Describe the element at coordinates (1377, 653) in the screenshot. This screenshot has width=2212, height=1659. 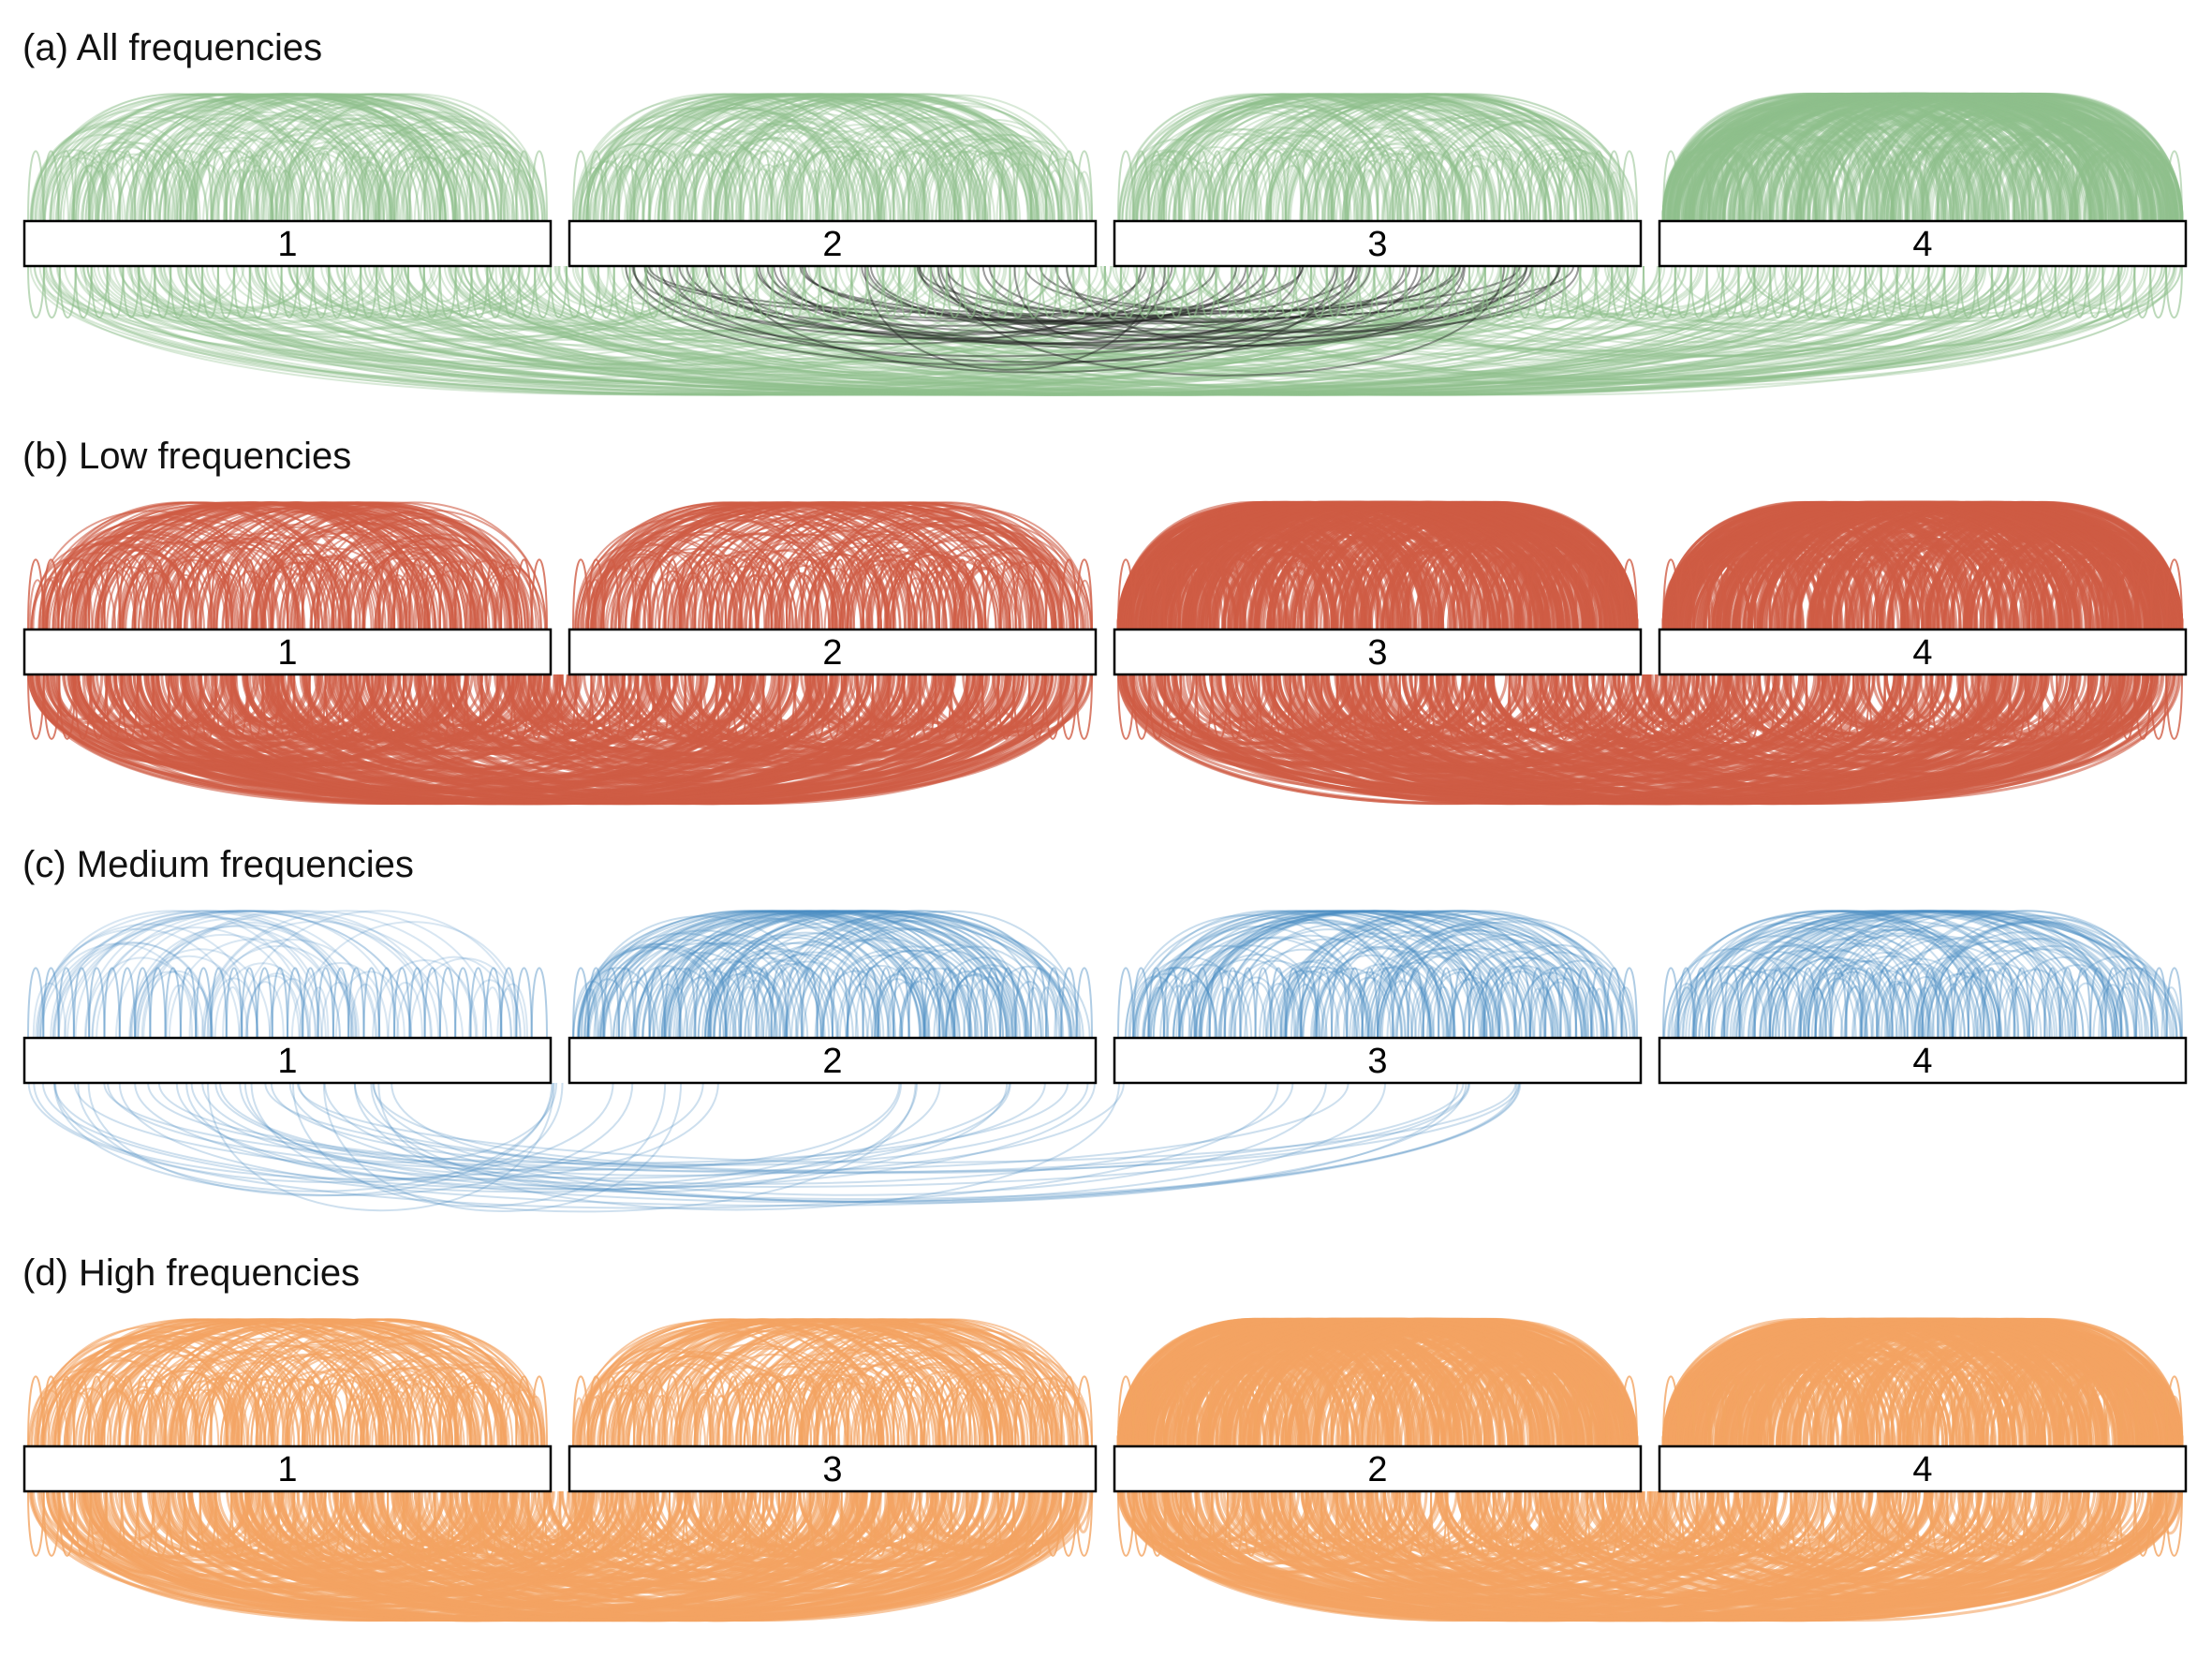
I see `module-label: 3` at that location.